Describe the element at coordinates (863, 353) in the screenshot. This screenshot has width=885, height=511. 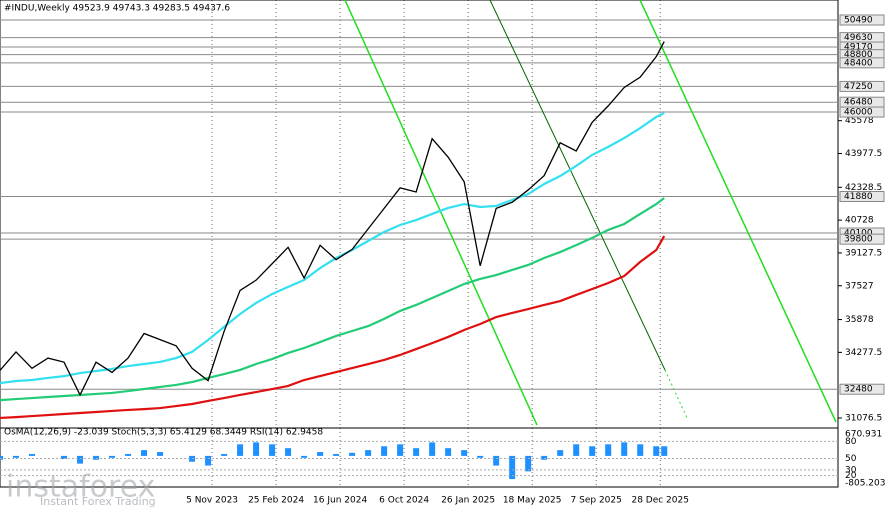
I see `y-tick-label: 34277.5` at that location.